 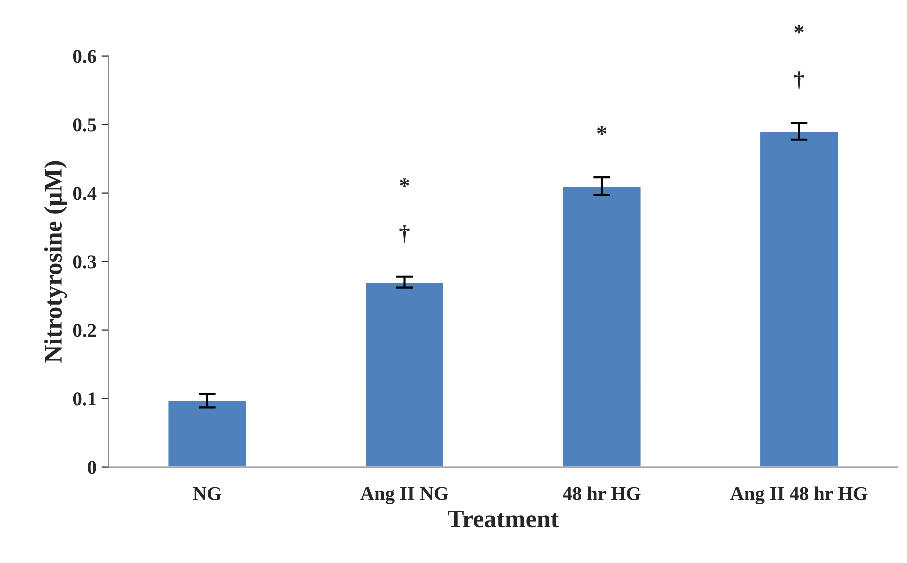 I want to click on y-tick-label: 0.5, so click(x=84, y=125).